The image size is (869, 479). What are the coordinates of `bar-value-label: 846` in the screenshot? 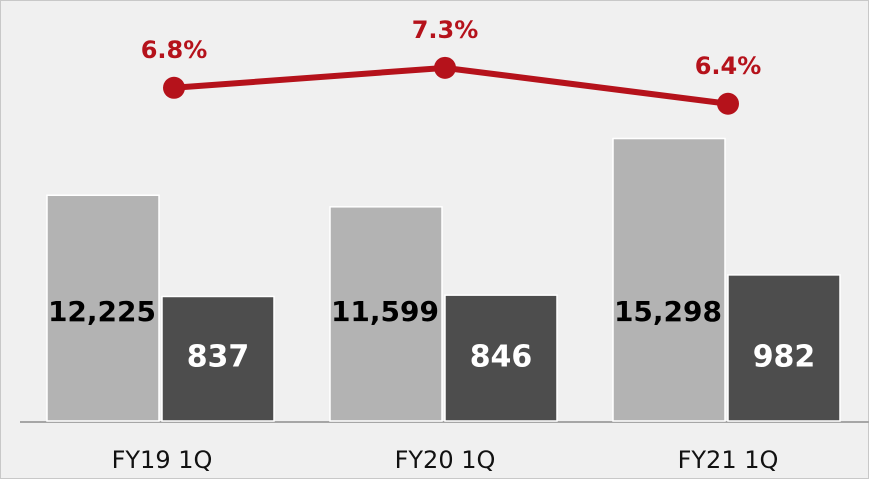 It's located at (501, 357).